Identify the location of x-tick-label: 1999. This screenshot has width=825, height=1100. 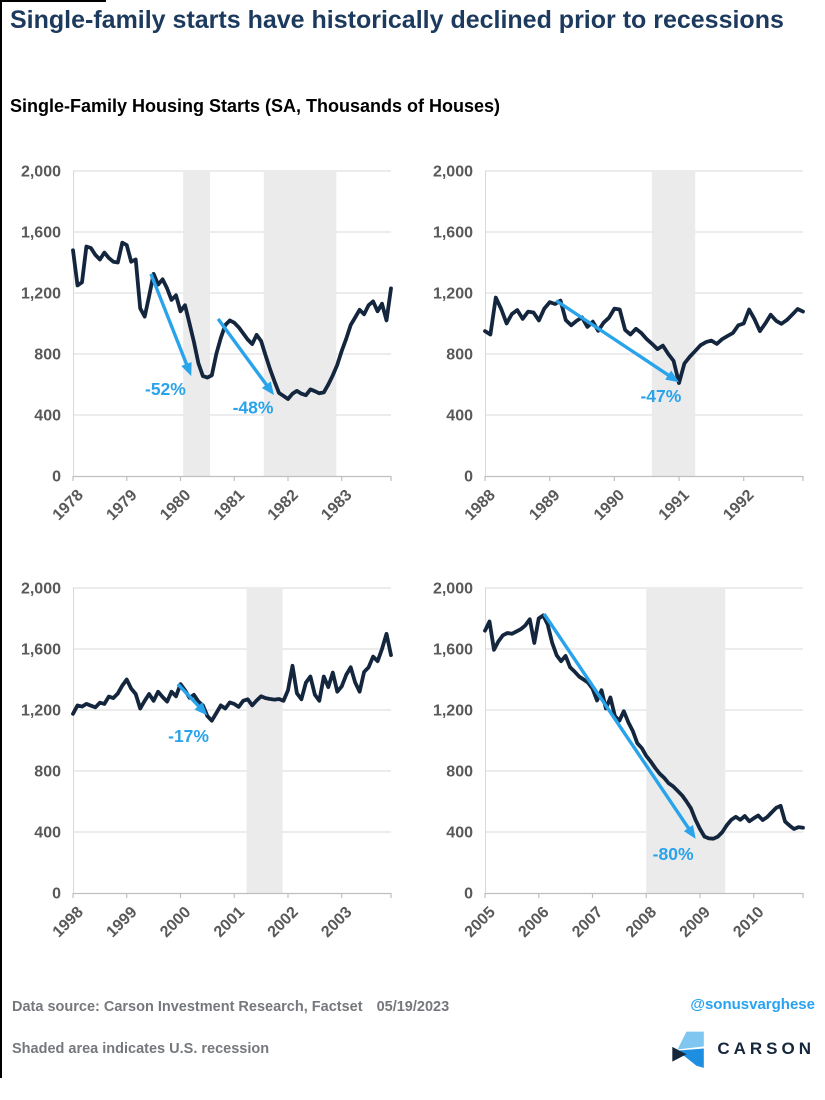
(121, 922).